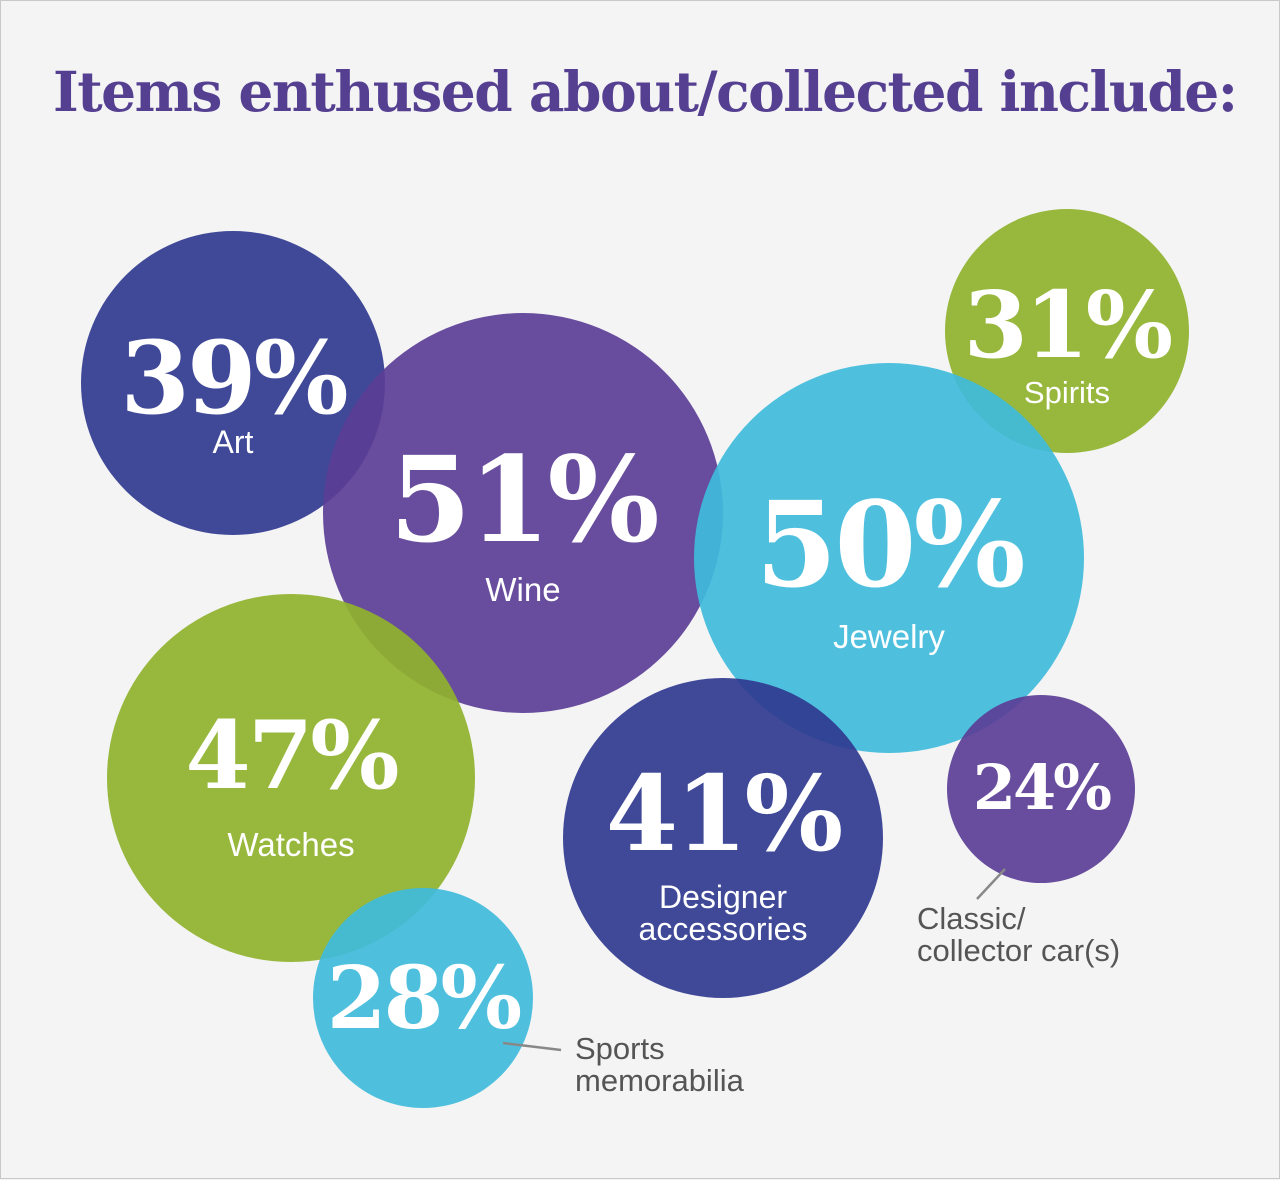  Describe the element at coordinates (723, 913) in the screenshot. I see `category-label-designer-accessories: Designer accessories` at that location.